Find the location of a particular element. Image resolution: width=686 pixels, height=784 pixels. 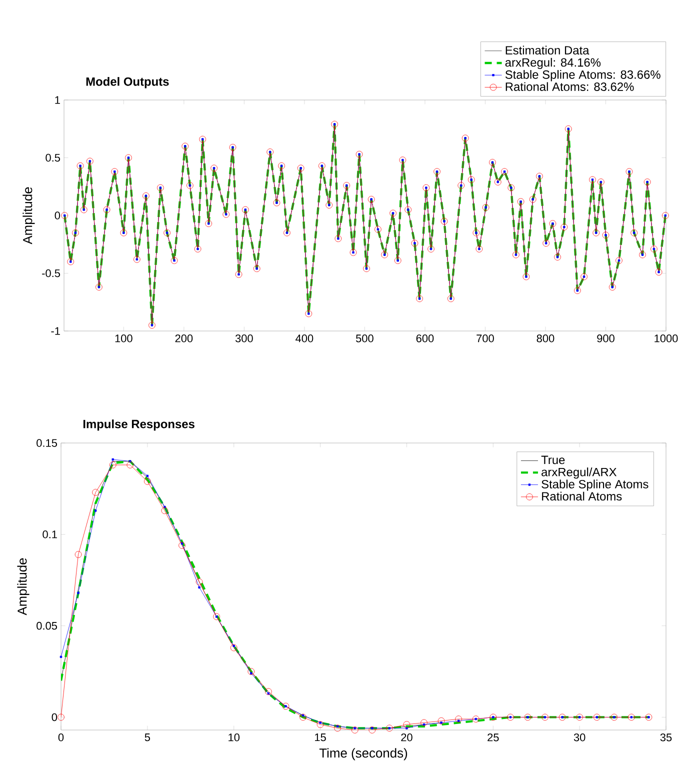

chart-title: Model Outputs is located at coordinates (127, 82).